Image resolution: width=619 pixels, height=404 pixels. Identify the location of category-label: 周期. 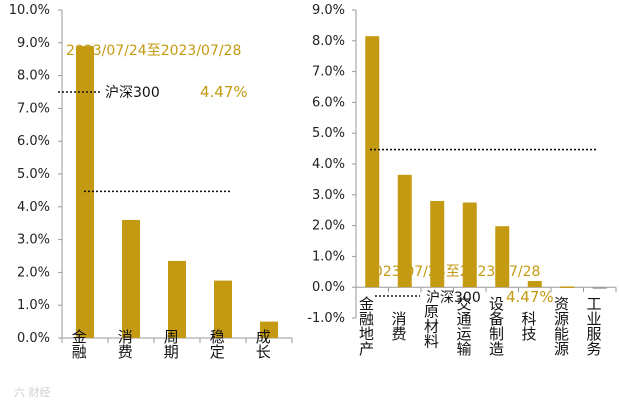
(171, 344).